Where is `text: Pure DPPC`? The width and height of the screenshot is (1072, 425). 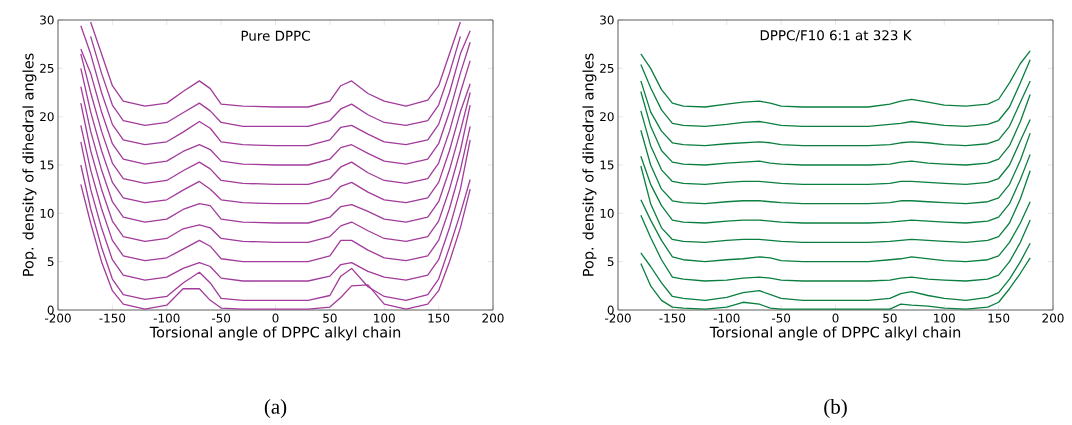 text: Pure DPPC is located at coordinates (275, 35).